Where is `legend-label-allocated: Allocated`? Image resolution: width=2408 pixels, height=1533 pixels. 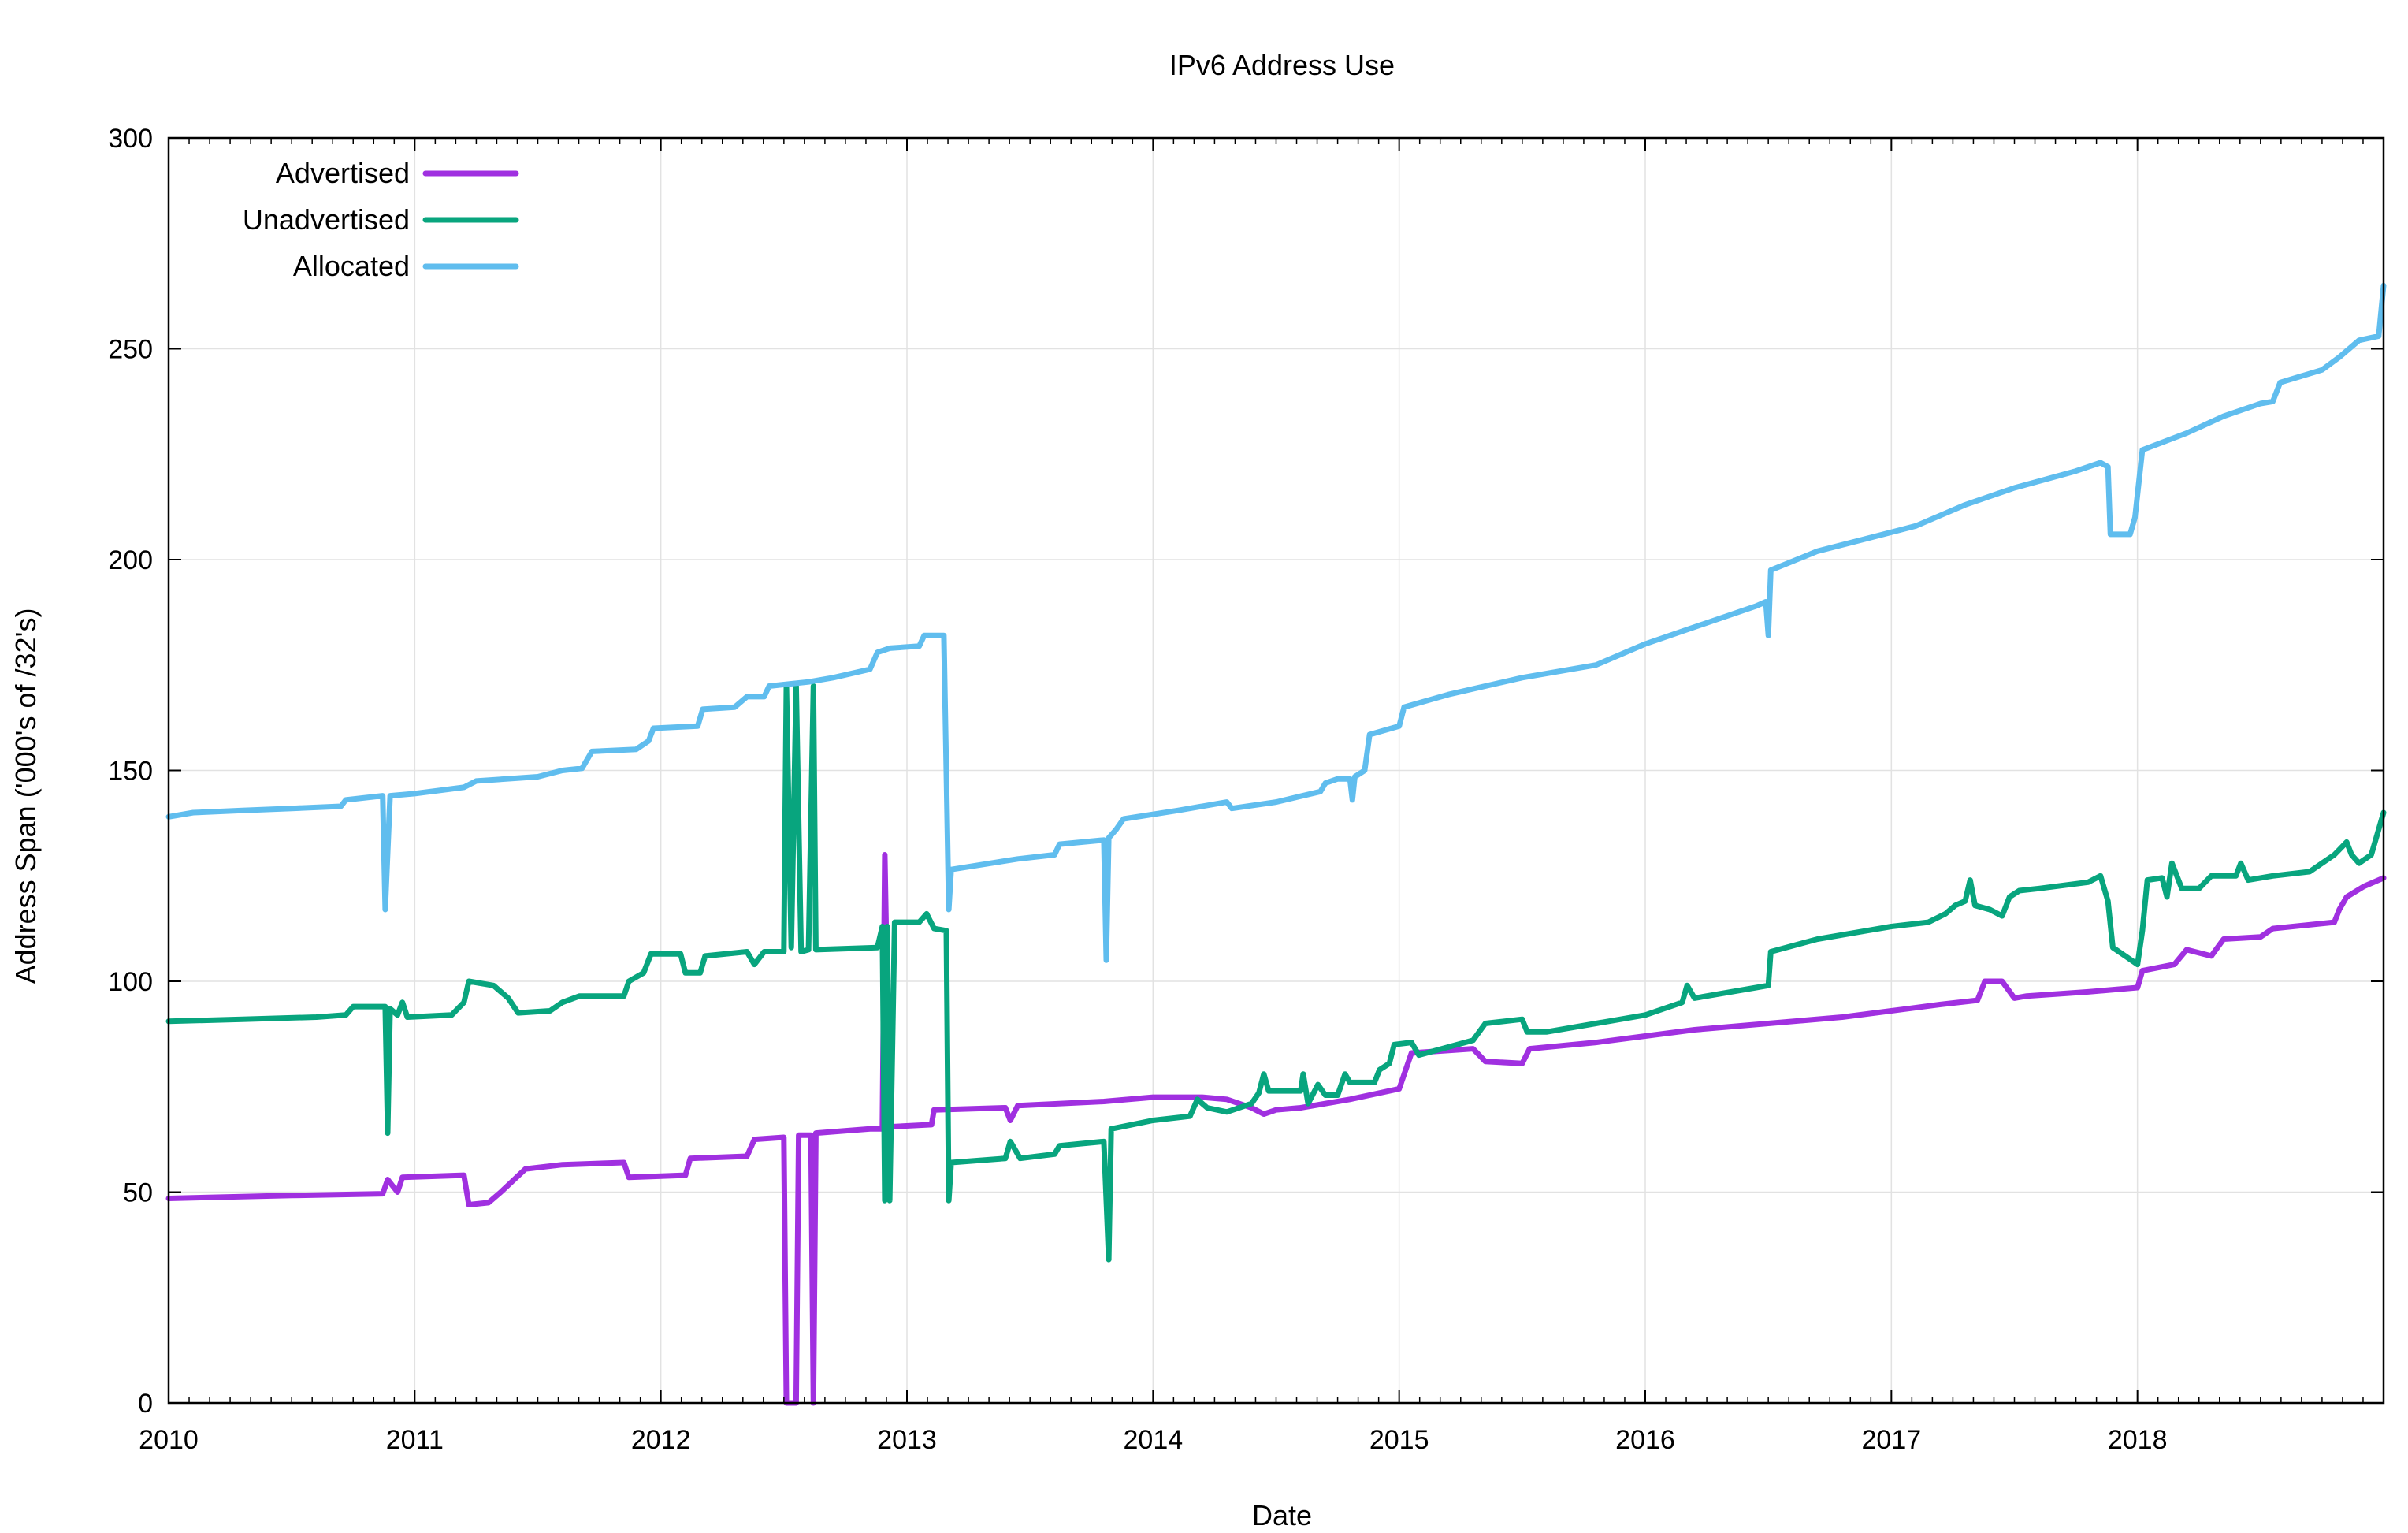 legend-label-allocated: Allocated is located at coordinates (352, 266).